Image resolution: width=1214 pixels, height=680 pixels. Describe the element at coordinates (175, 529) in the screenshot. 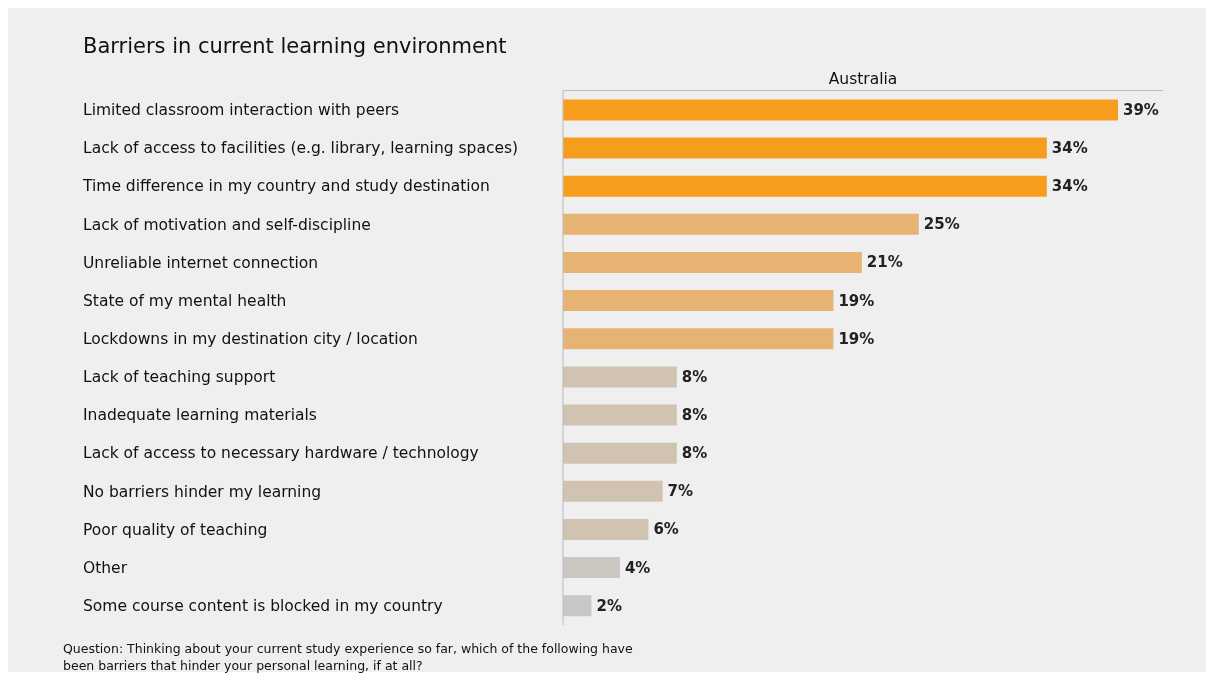

I see `y-tick-label: Poor quality of teaching` at that location.